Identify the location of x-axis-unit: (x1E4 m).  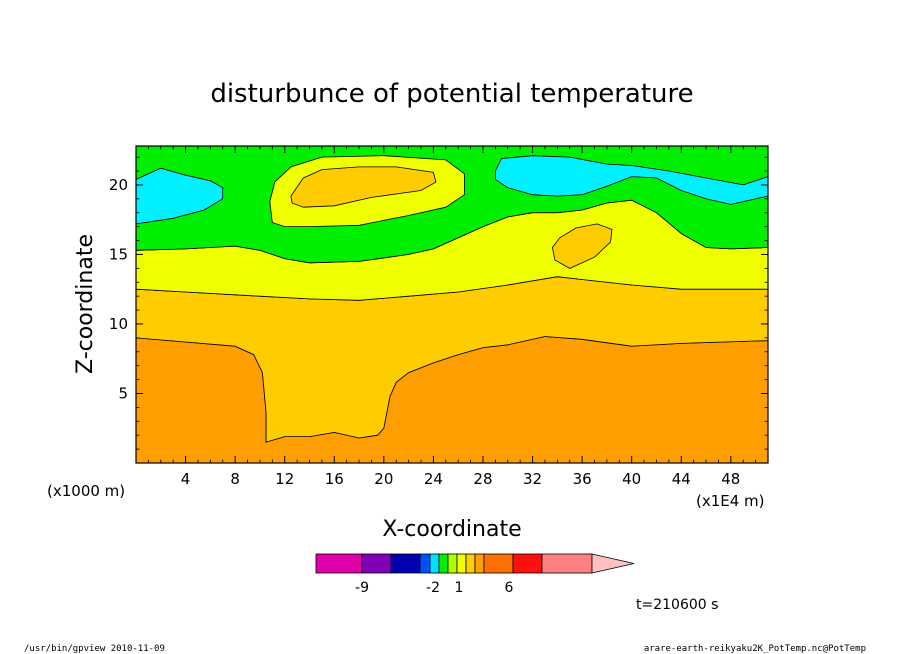
(730, 501).